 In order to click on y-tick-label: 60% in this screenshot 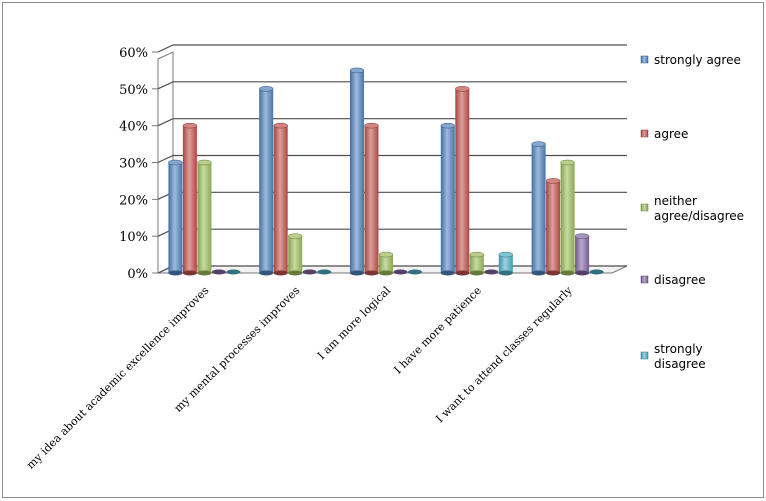, I will do `click(133, 53)`.